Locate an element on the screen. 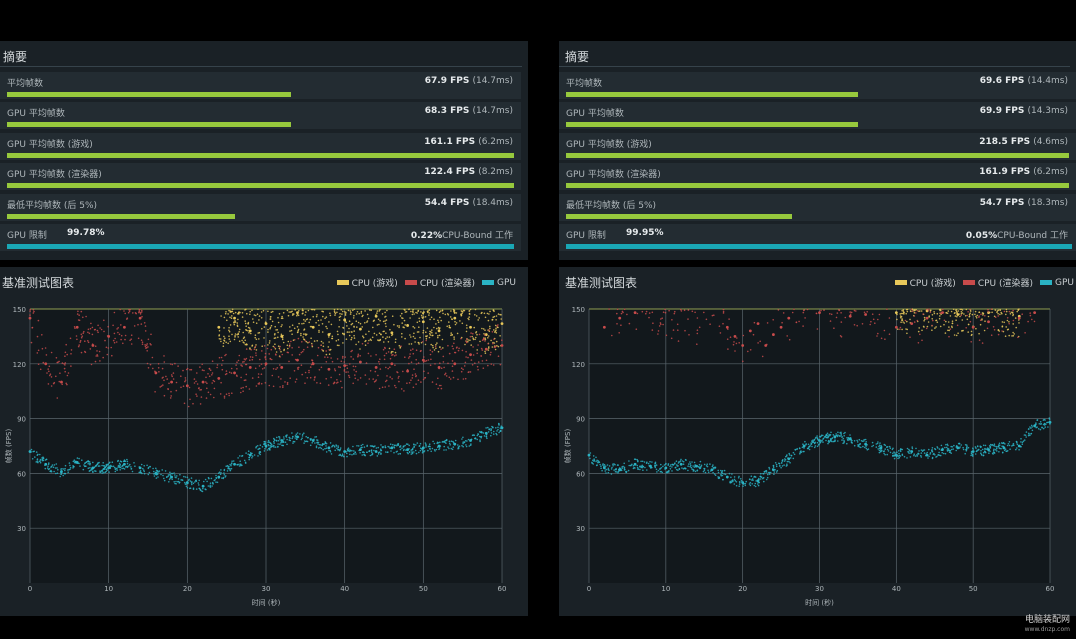 The height and width of the screenshot is (639, 1076). gpu-limit-row: GPU 限制 99.95% 0.05%CPU-Bound 工作 is located at coordinates (817, 237).